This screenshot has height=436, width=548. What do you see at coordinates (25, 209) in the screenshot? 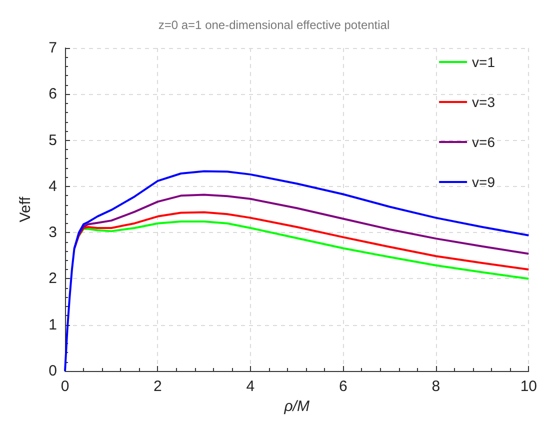
I see `y-axis-title: Veff` at bounding box center [25, 209].